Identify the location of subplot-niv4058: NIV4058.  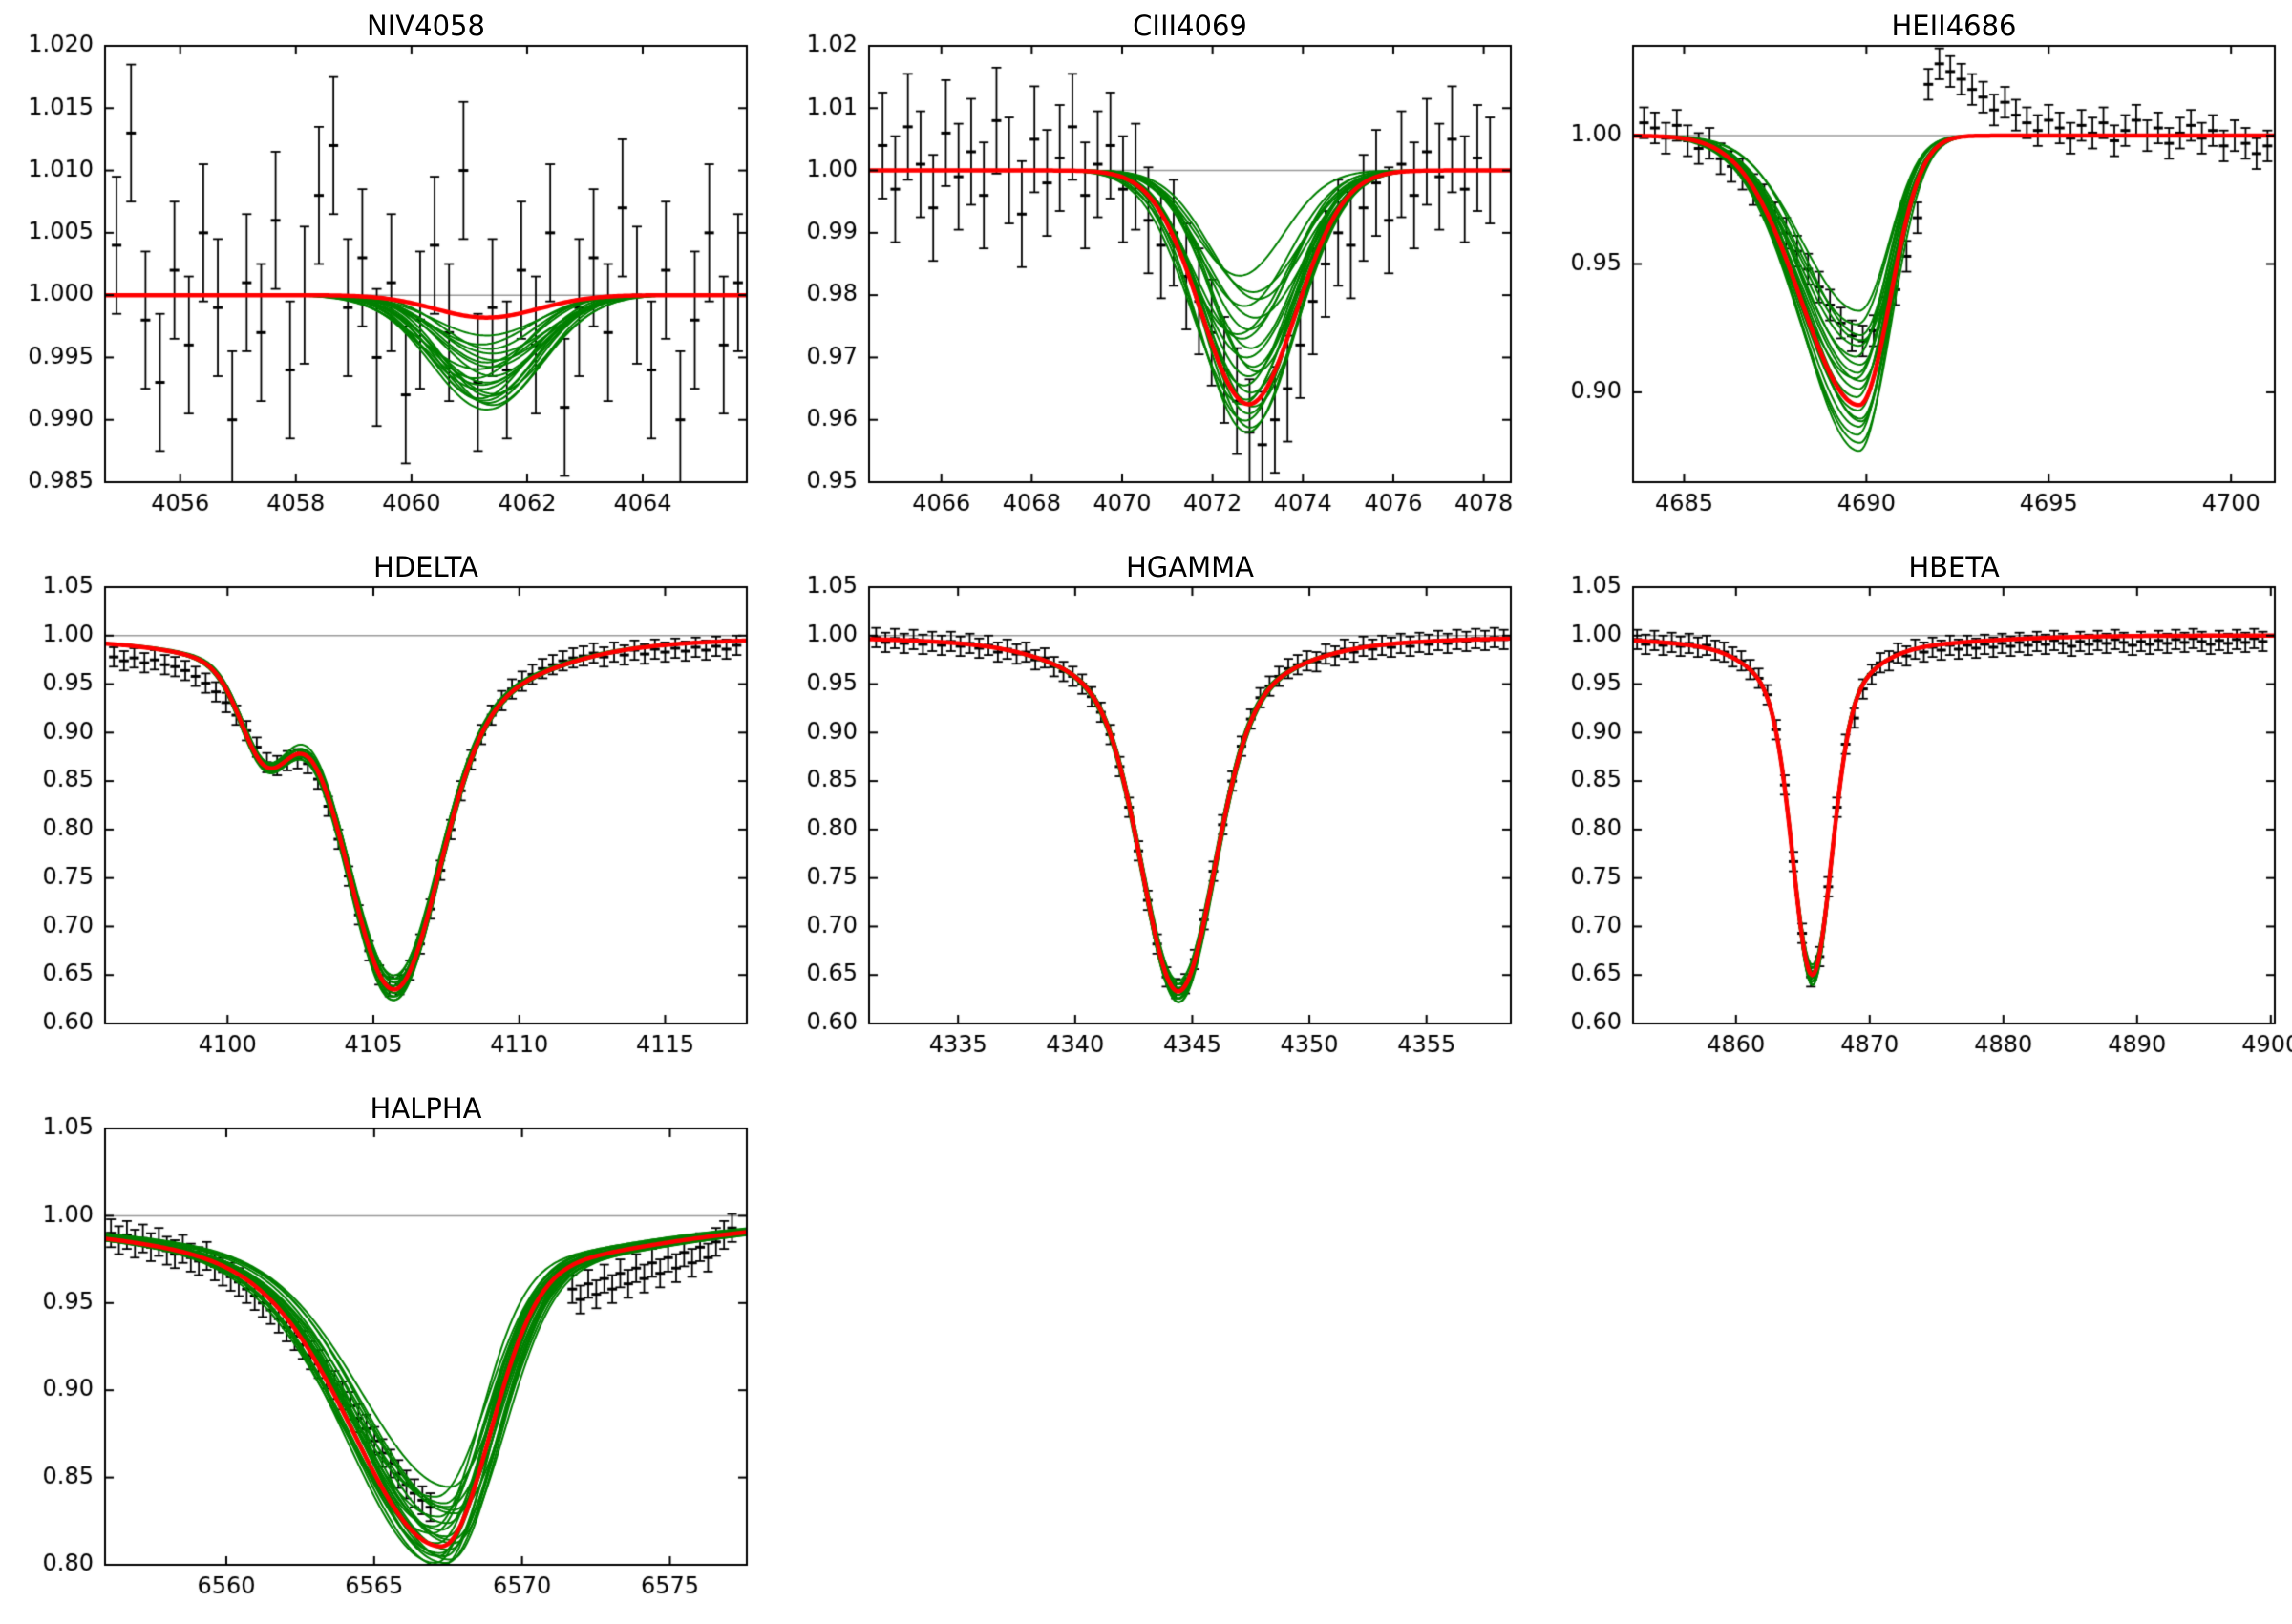
(382, 270).